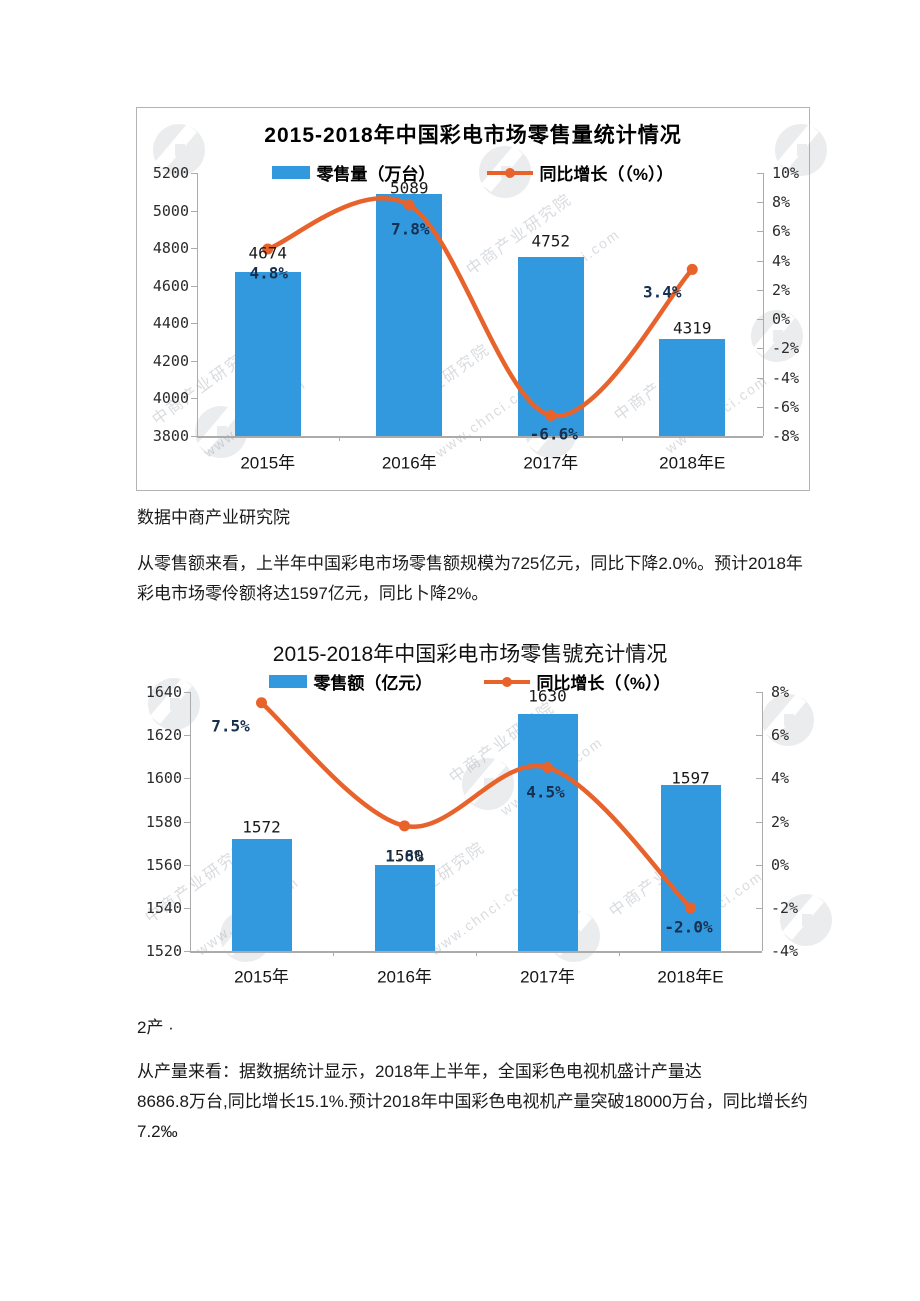  What do you see at coordinates (163, 778) in the screenshot?
I see `y-axis-left-label: 1600` at bounding box center [163, 778].